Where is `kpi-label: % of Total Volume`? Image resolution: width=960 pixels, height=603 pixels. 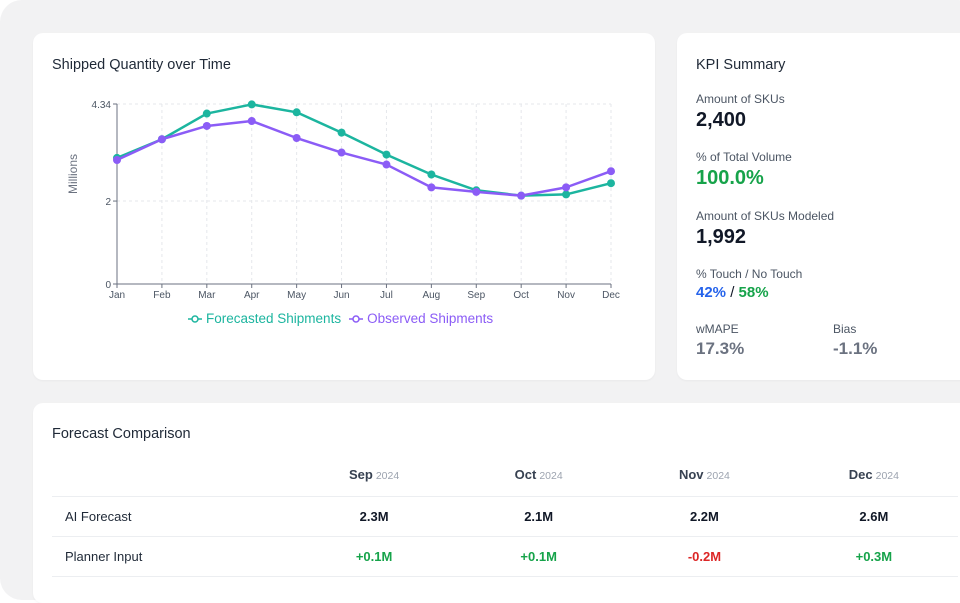
kpi-label: % of Total Volume is located at coordinates (744, 157).